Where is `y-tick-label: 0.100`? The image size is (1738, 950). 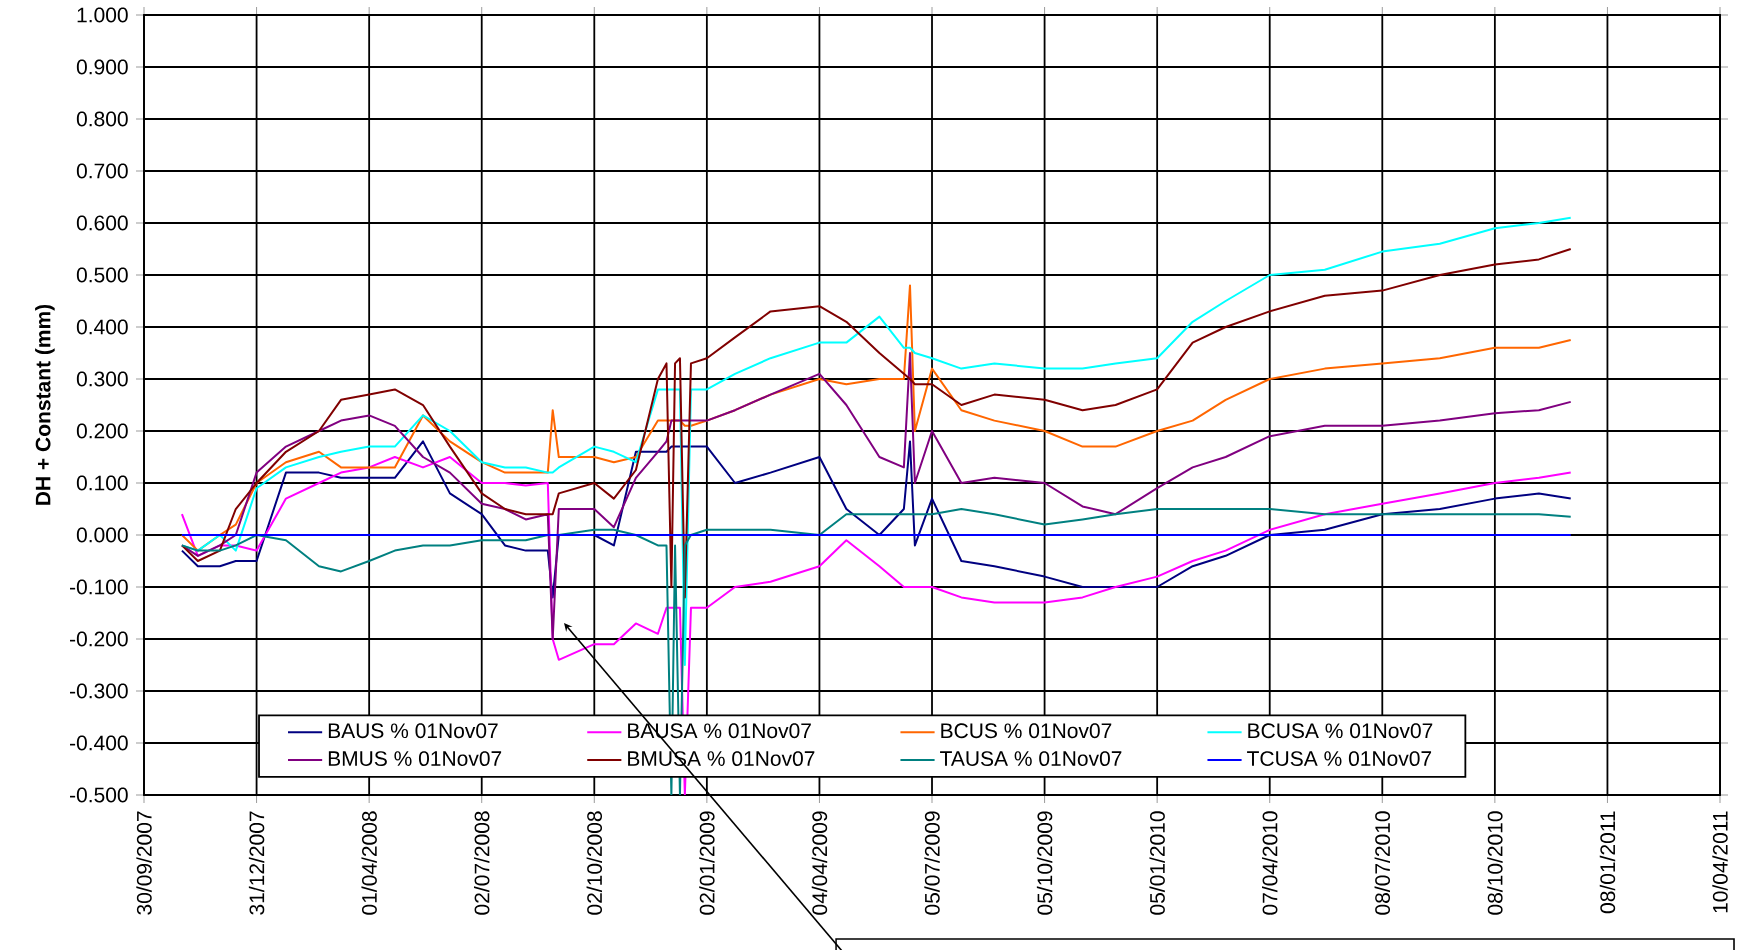
y-tick-label: 0.100 is located at coordinates (102, 483).